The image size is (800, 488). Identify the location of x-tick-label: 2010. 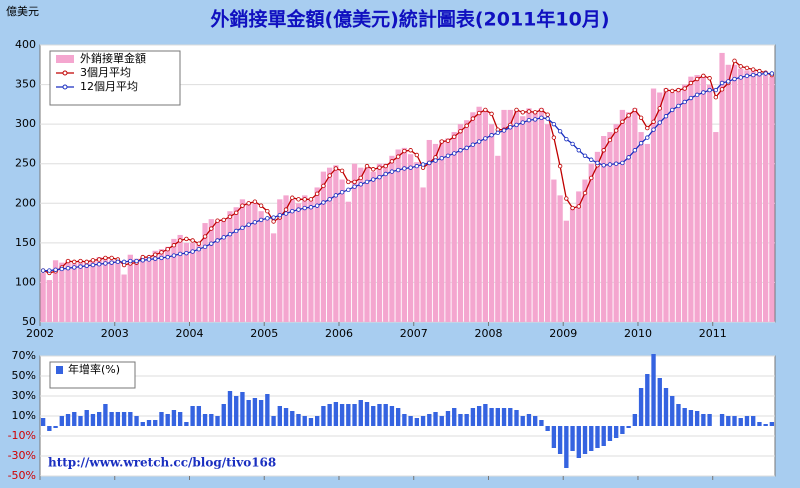
(638, 333).